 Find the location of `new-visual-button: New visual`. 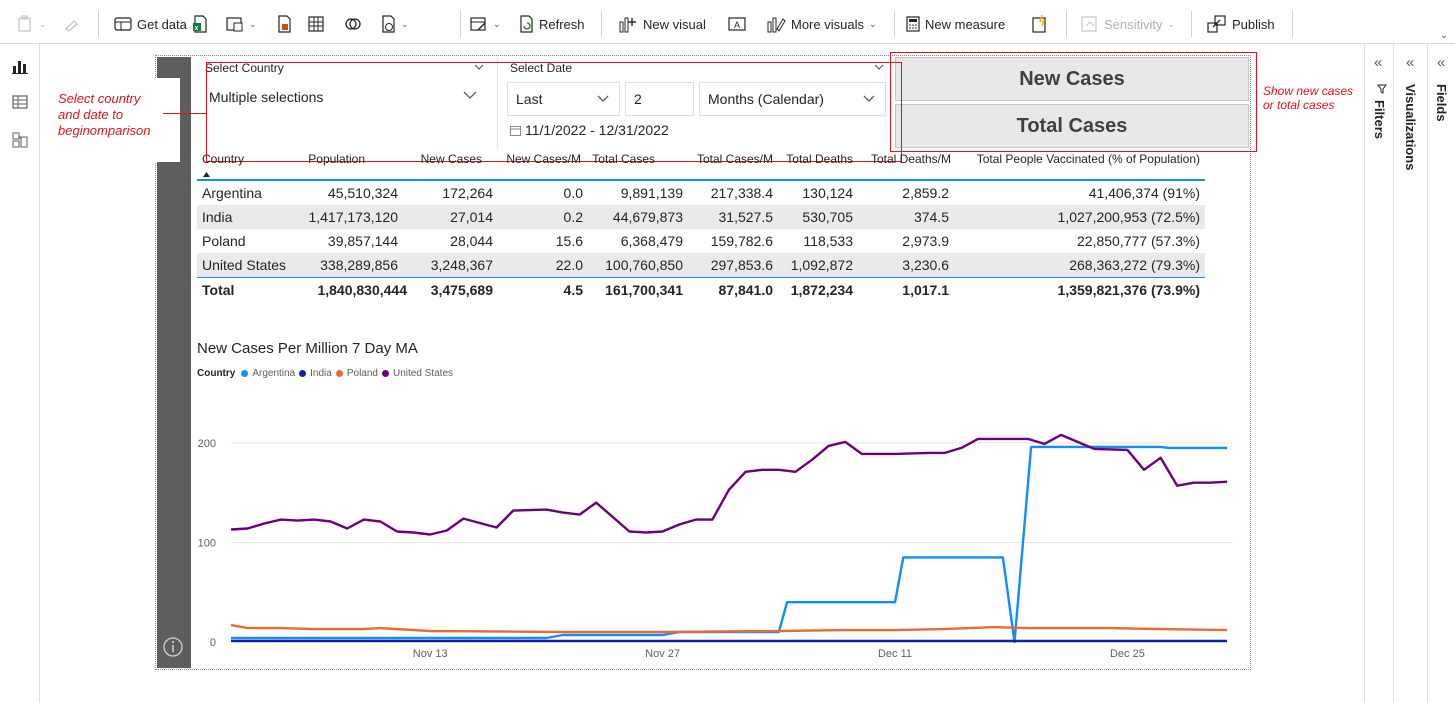

new-visual-button: New visual is located at coordinates (662, 24).